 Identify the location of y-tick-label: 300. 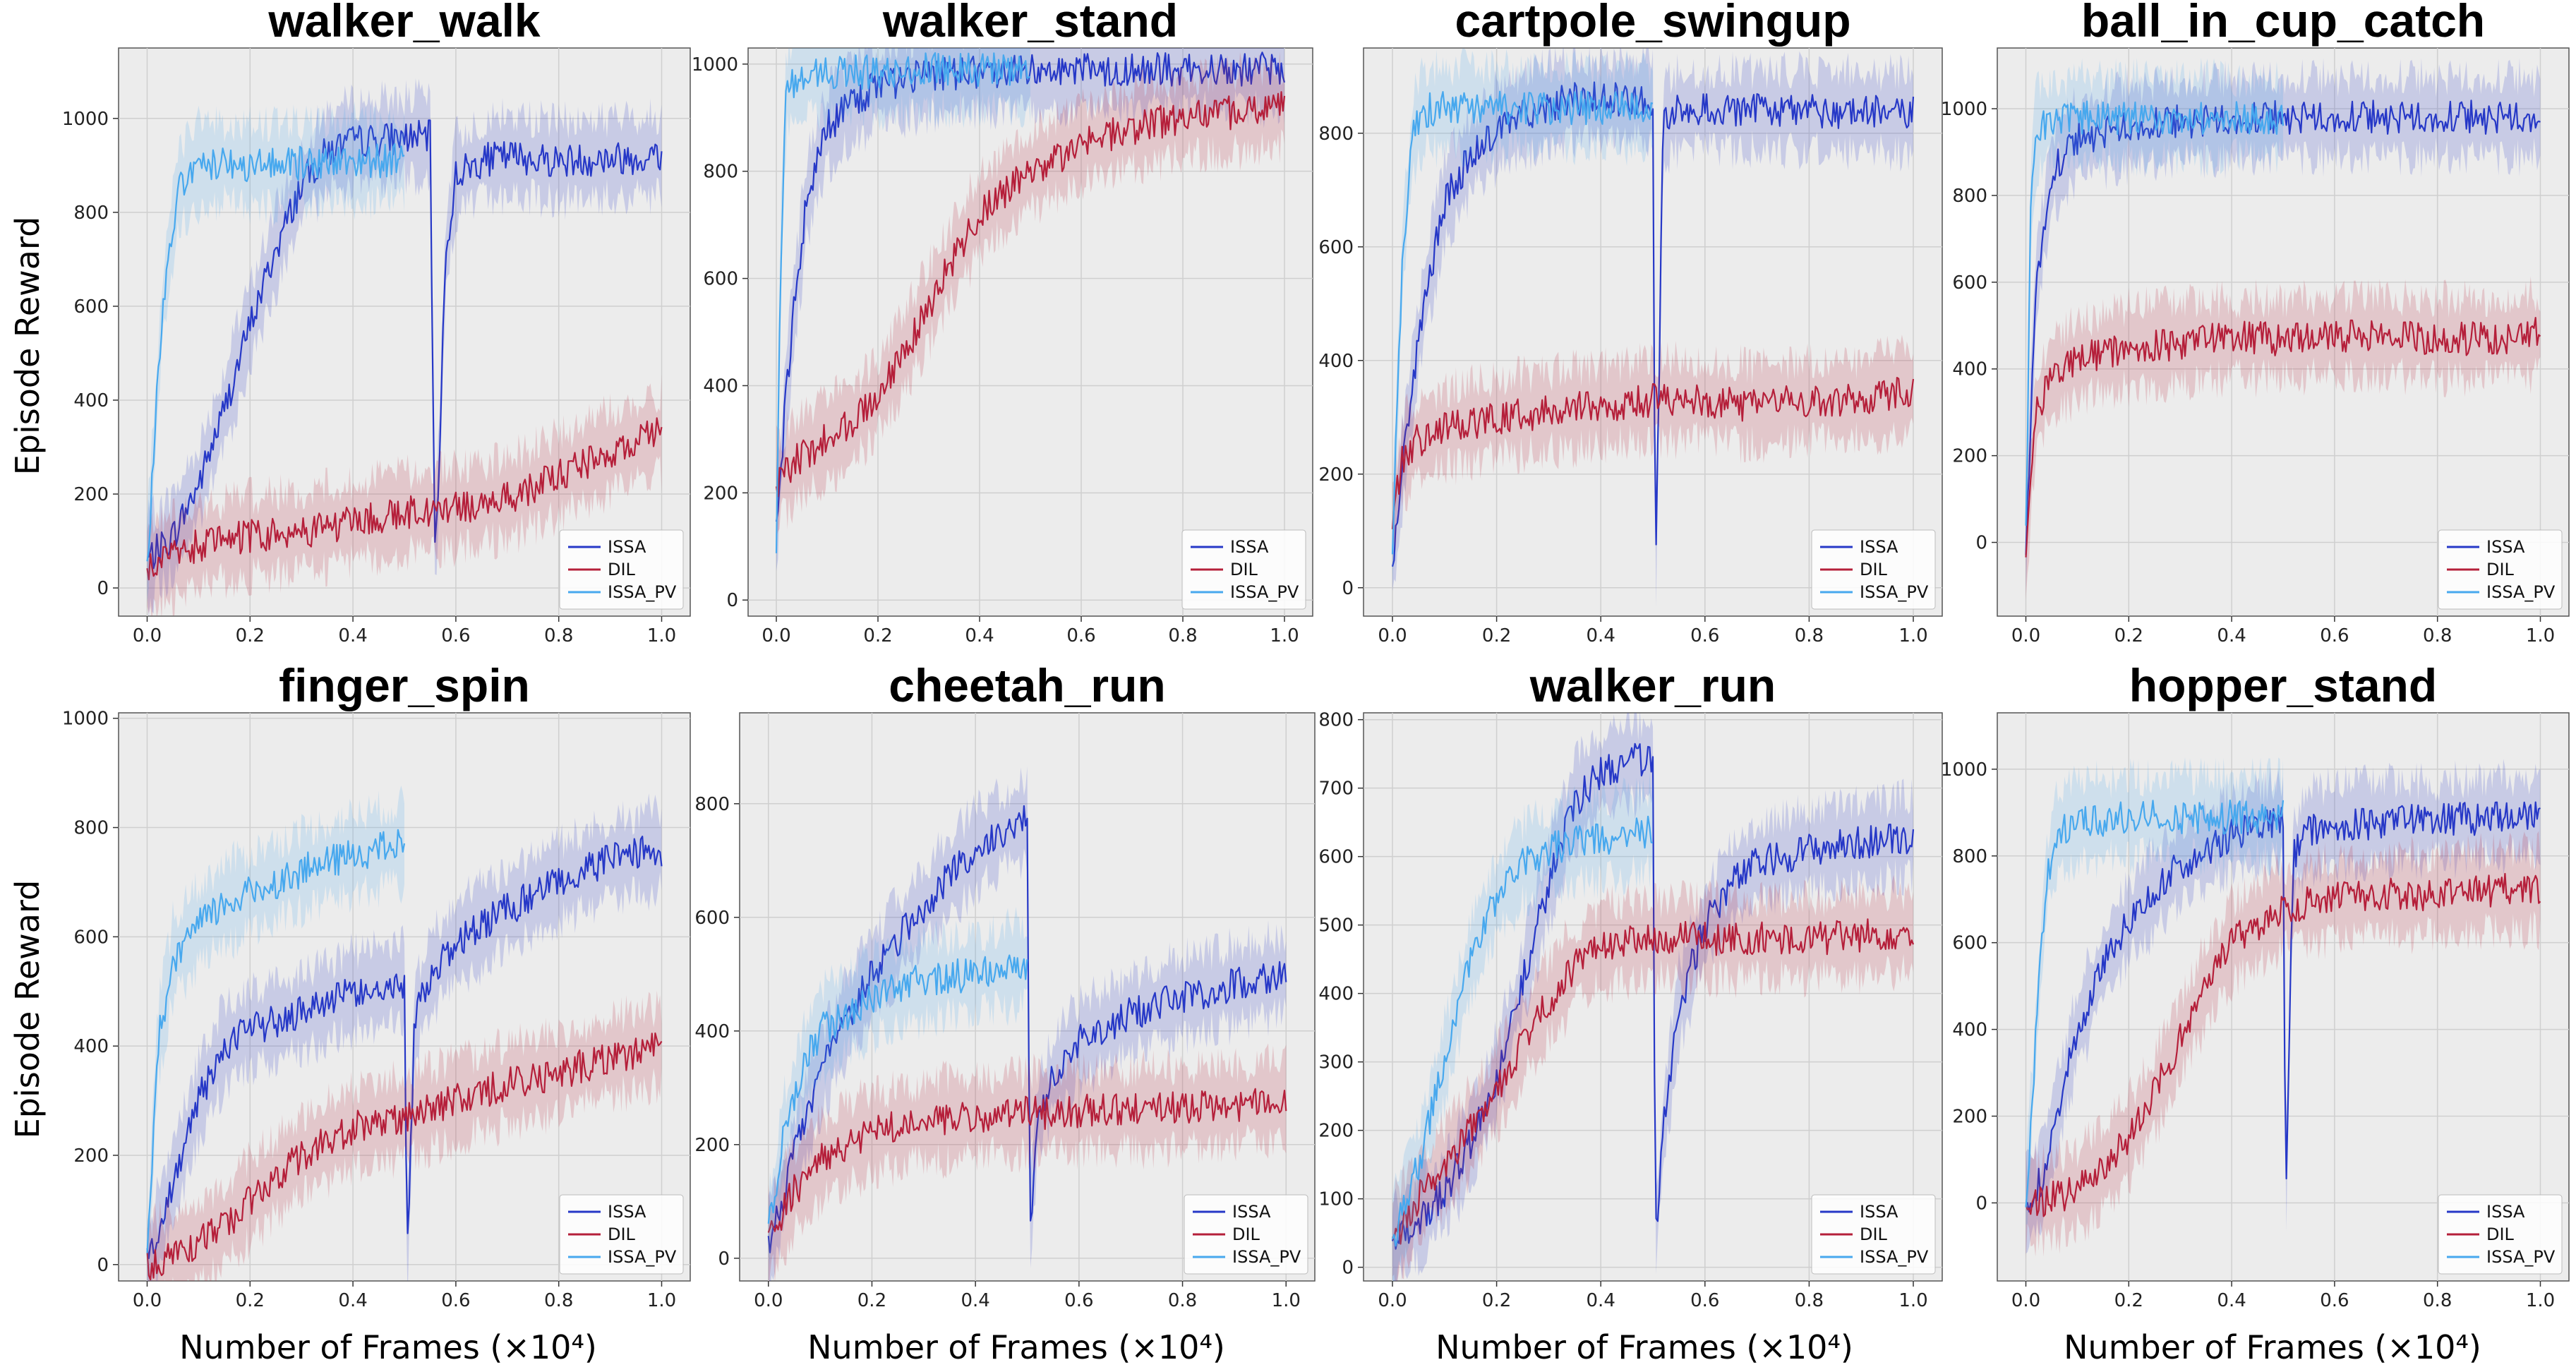
(1336, 1062).